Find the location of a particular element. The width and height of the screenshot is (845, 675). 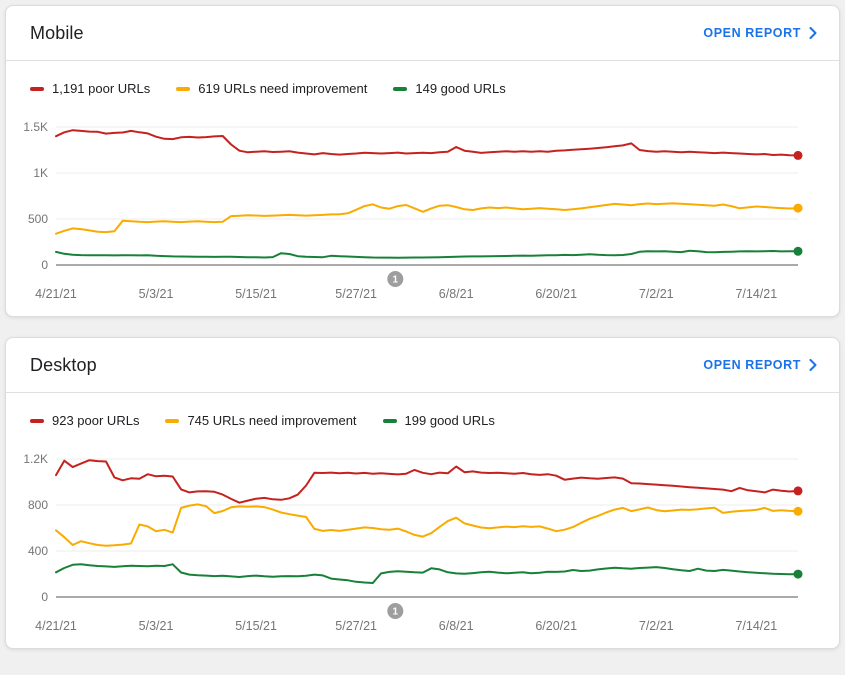

legend-item: 1,191 poor URLs is located at coordinates (90, 88).